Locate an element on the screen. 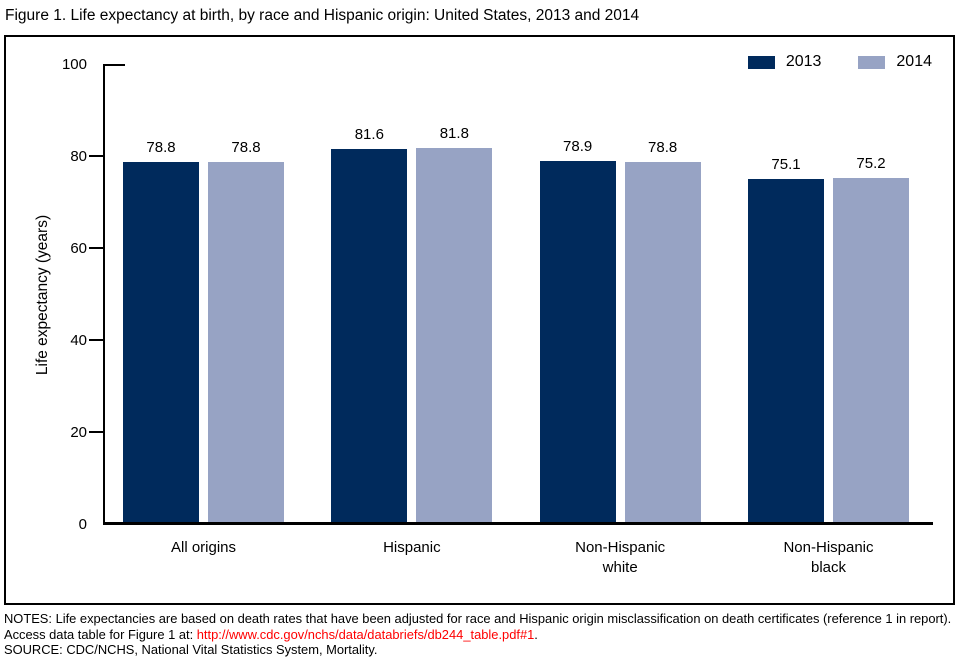 The width and height of the screenshot is (960, 665). notes-suffix: . is located at coordinates (536, 634).